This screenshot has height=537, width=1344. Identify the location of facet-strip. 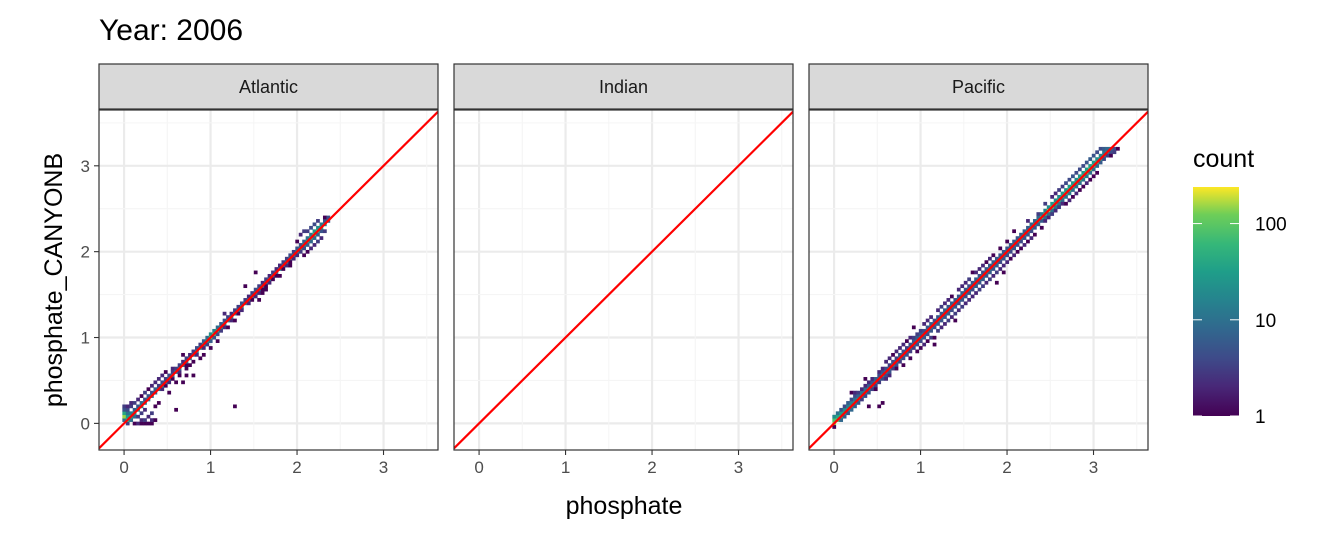
(268, 86).